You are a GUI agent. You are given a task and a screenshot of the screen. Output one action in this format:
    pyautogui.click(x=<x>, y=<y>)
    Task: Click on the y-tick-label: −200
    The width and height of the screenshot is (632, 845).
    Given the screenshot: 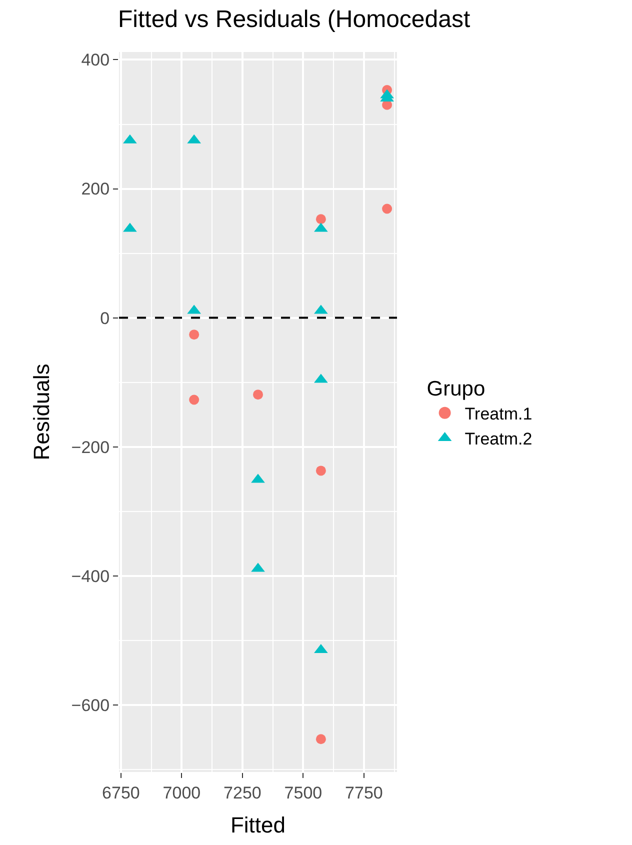 What is the action you would take?
    pyautogui.click(x=90, y=447)
    